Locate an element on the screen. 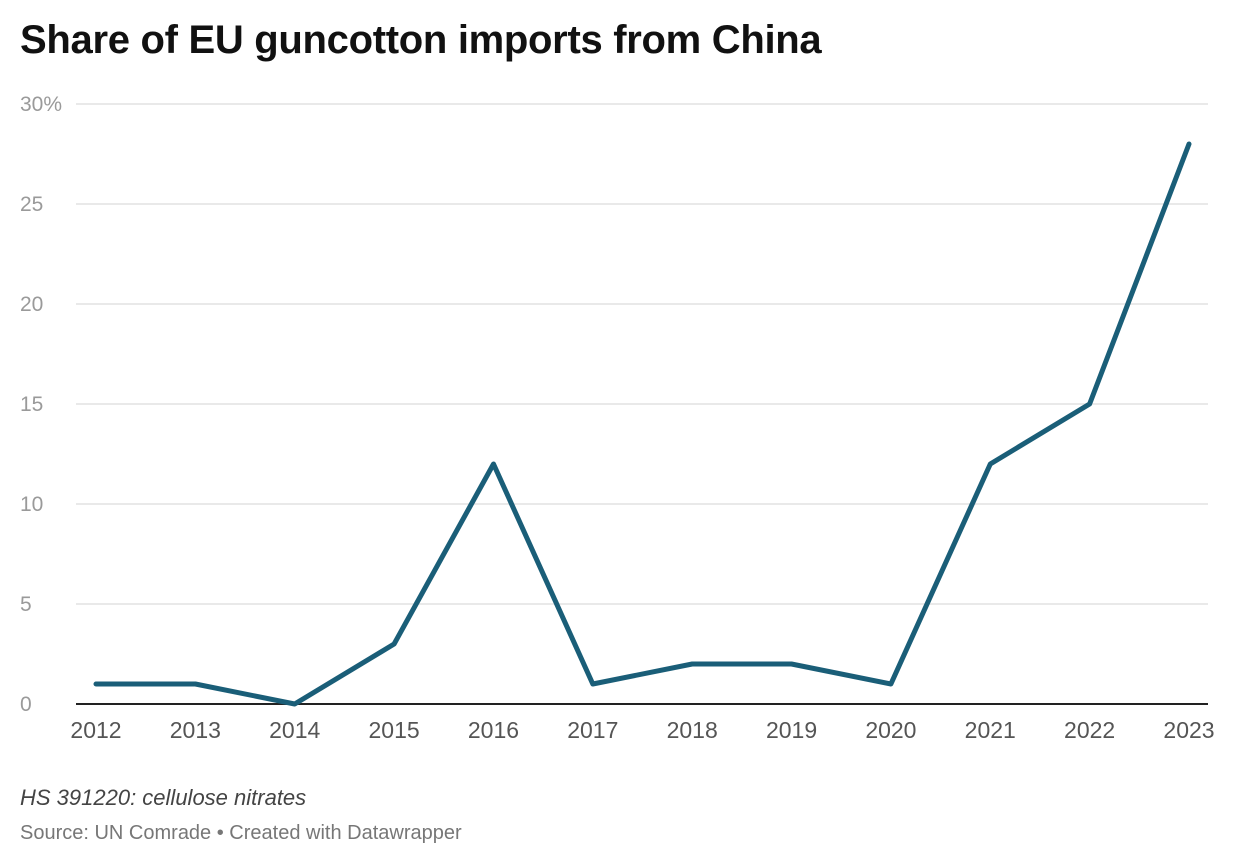 The width and height of the screenshot is (1240, 868). x-tick-label: 2022 is located at coordinates (1089, 730).